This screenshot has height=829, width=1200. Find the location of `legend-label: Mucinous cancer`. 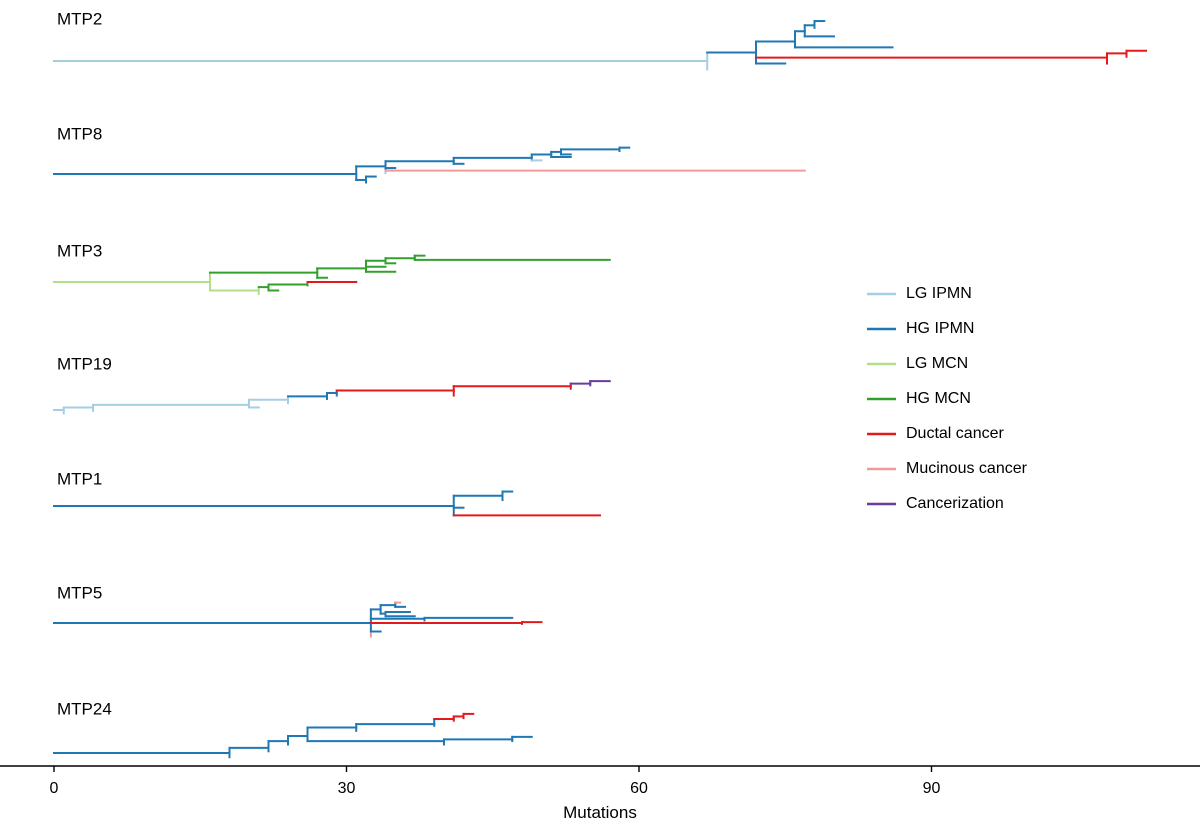

legend-label: Mucinous cancer is located at coordinates (967, 468).